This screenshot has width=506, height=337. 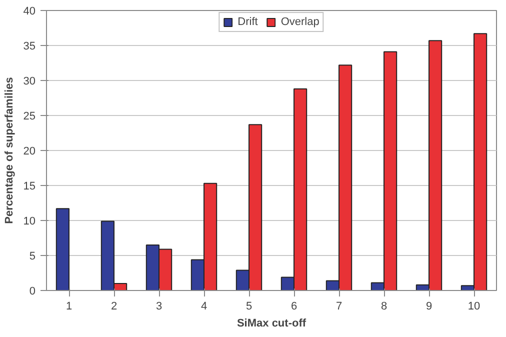 I want to click on y-axis-title: Percentage of superfamilies, so click(x=9, y=150).